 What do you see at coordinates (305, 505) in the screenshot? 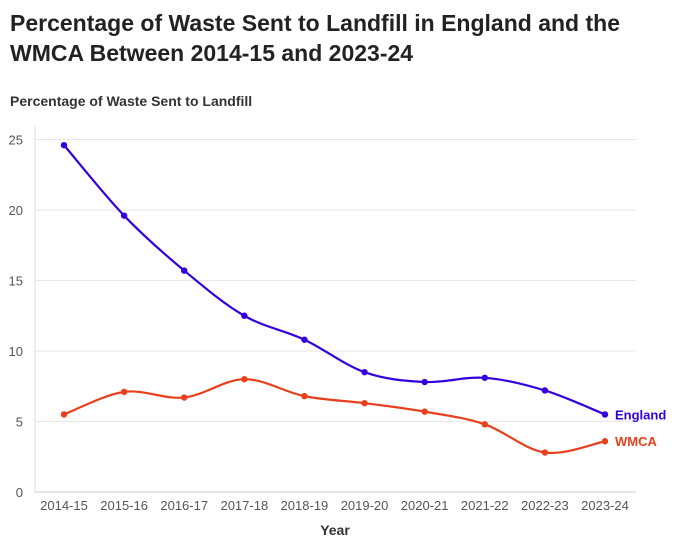
I see `x-tick-label: 2018-19` at bounding box center [305, 505].